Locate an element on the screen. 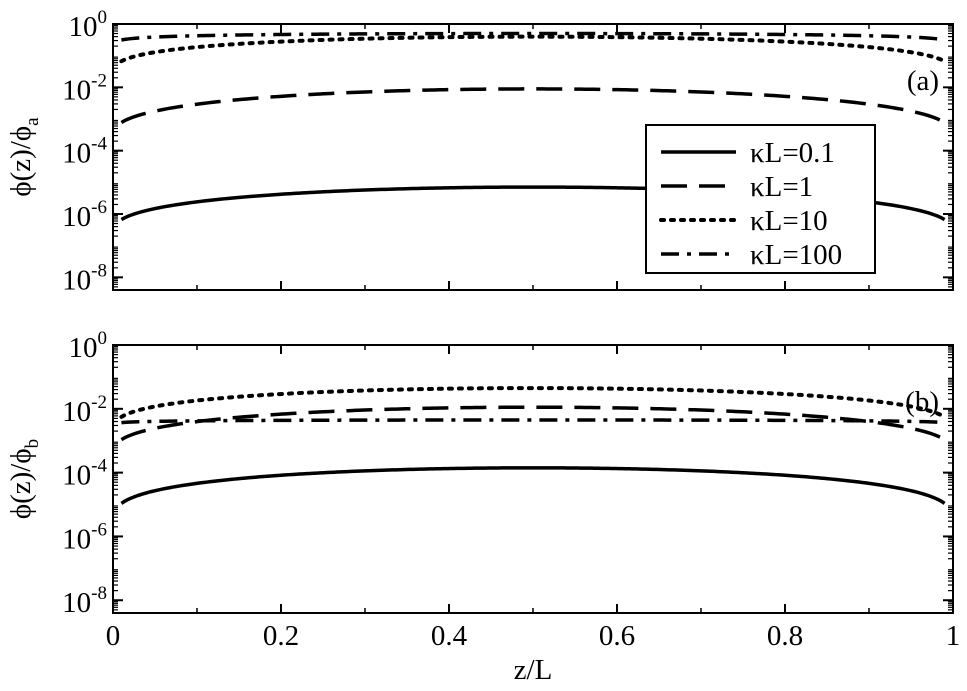 The height and width of the screenshot is (691, 967). y-axis-label: ϕ(z)/ϕb is located at coordinates (24, 479).